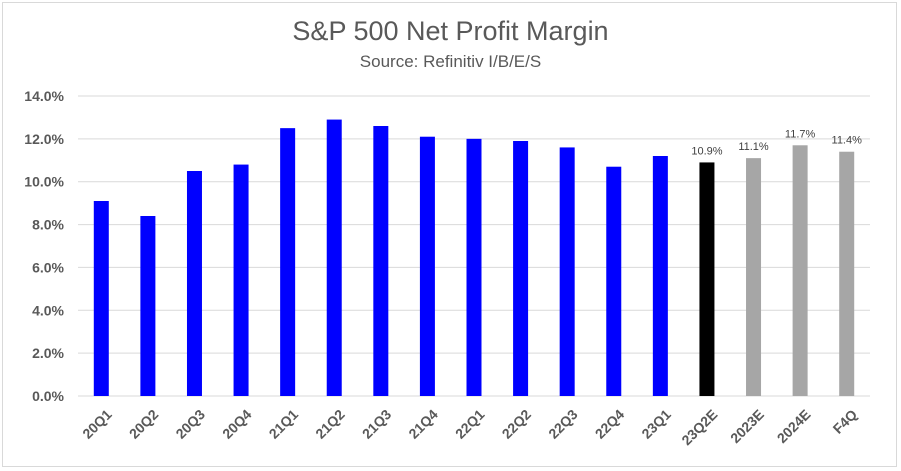 Image resolution: width=901 pixels, height=471 pixels. Describe the element at coordinates (334, 258) in the screenshot. I see `bar-21q2` at that location.